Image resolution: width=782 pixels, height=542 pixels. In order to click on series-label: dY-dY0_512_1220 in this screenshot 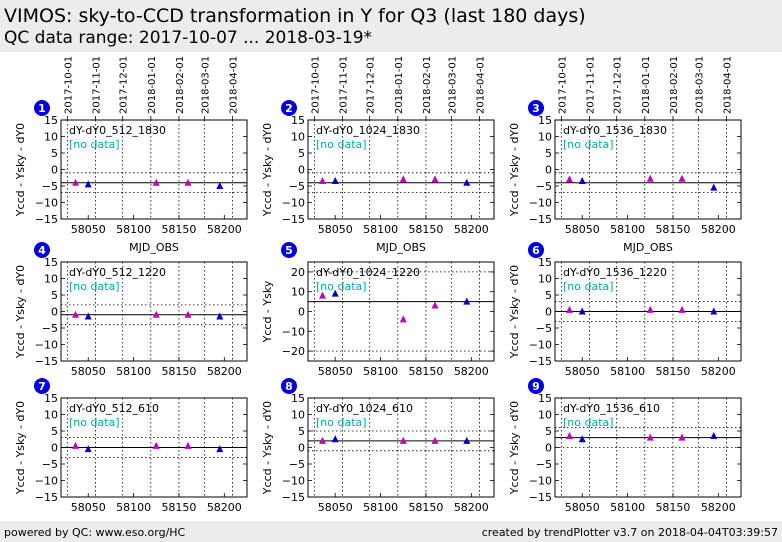, I will do `click(117, 272)`.